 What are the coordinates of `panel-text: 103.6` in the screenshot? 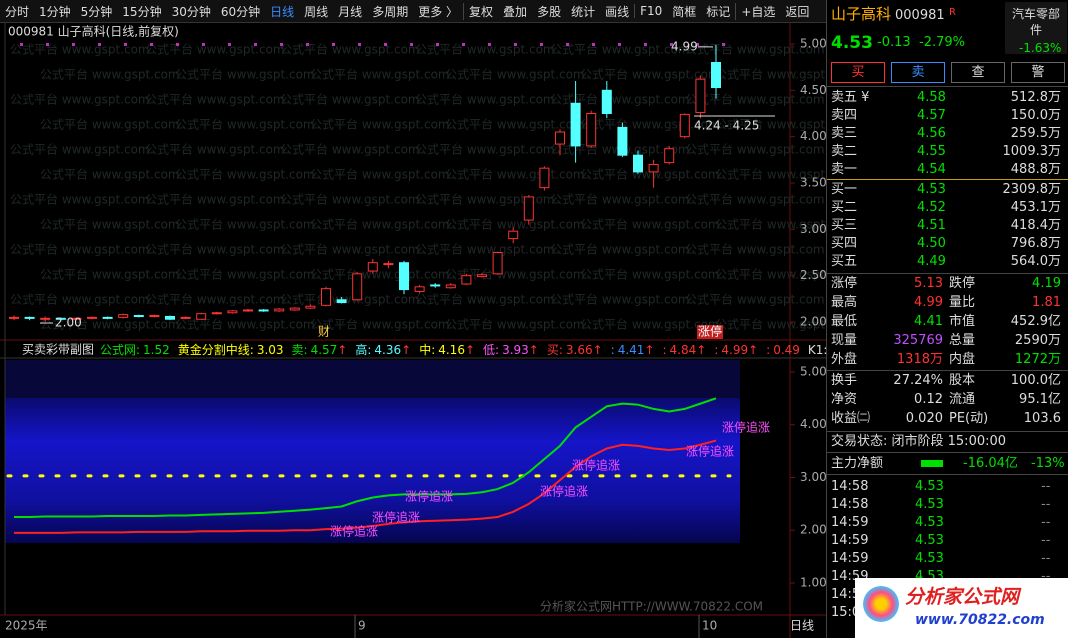 It's located at (1042, 418).